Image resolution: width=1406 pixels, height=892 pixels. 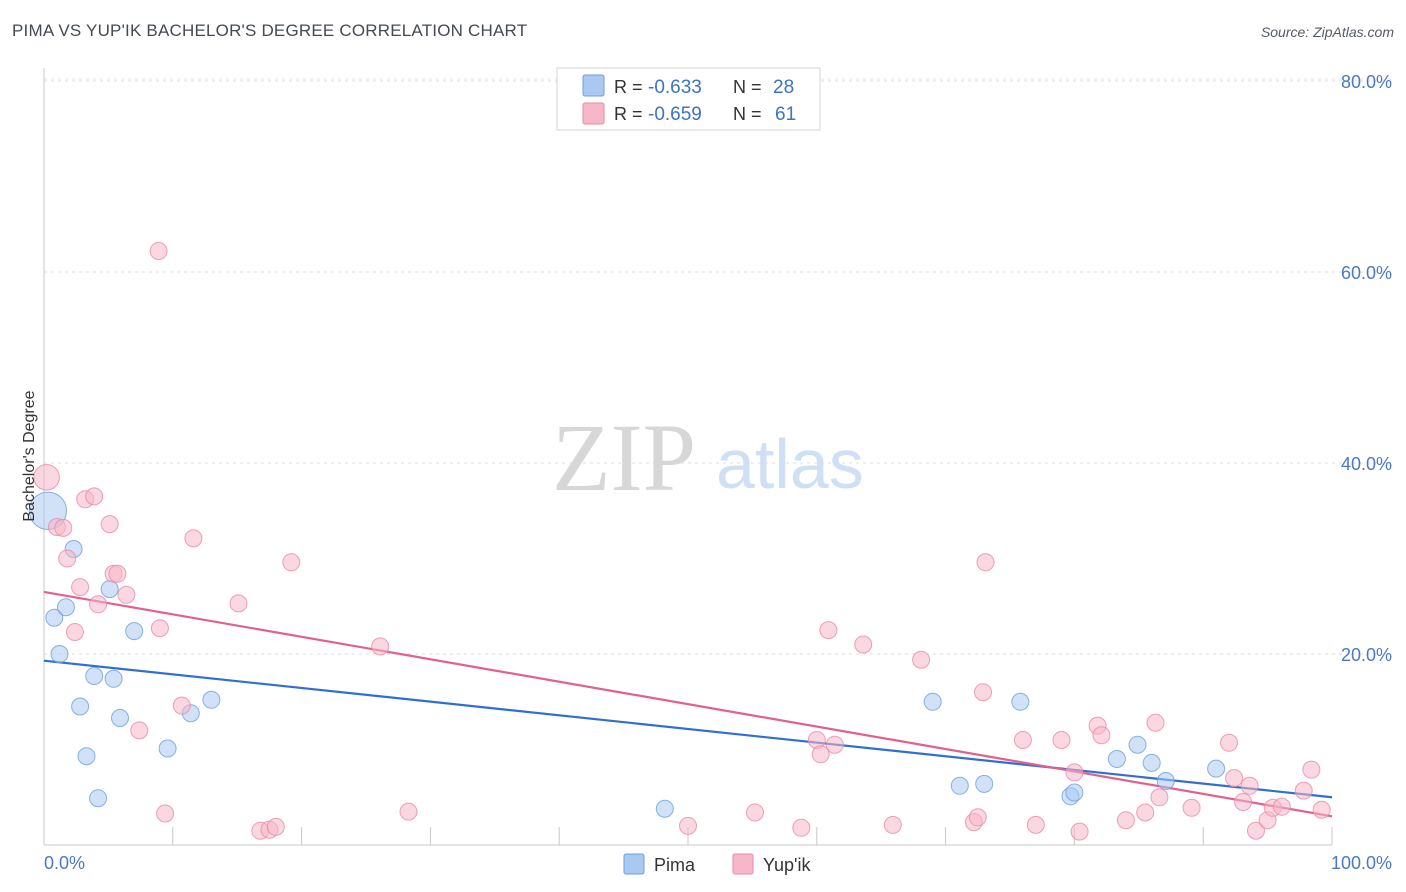 I want to click on legend-n-label-pima: N =, so click(x=747, y=87).